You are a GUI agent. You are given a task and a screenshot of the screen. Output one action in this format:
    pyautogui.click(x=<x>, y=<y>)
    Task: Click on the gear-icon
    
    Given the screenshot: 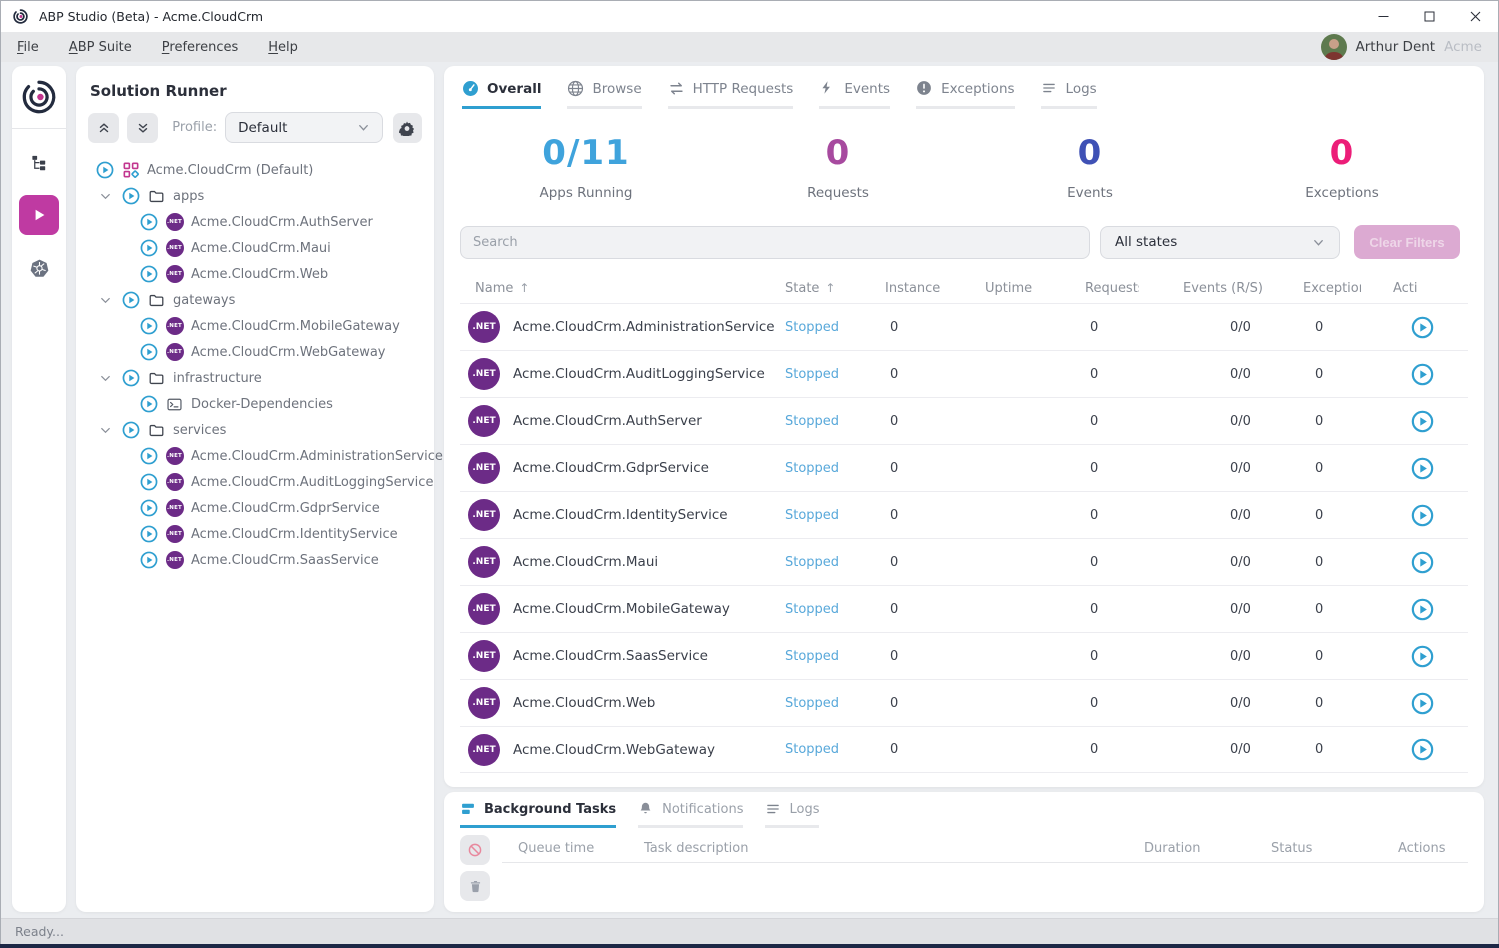 What is the action you would take?
    pyautogui.click(x=407, y=127)
    